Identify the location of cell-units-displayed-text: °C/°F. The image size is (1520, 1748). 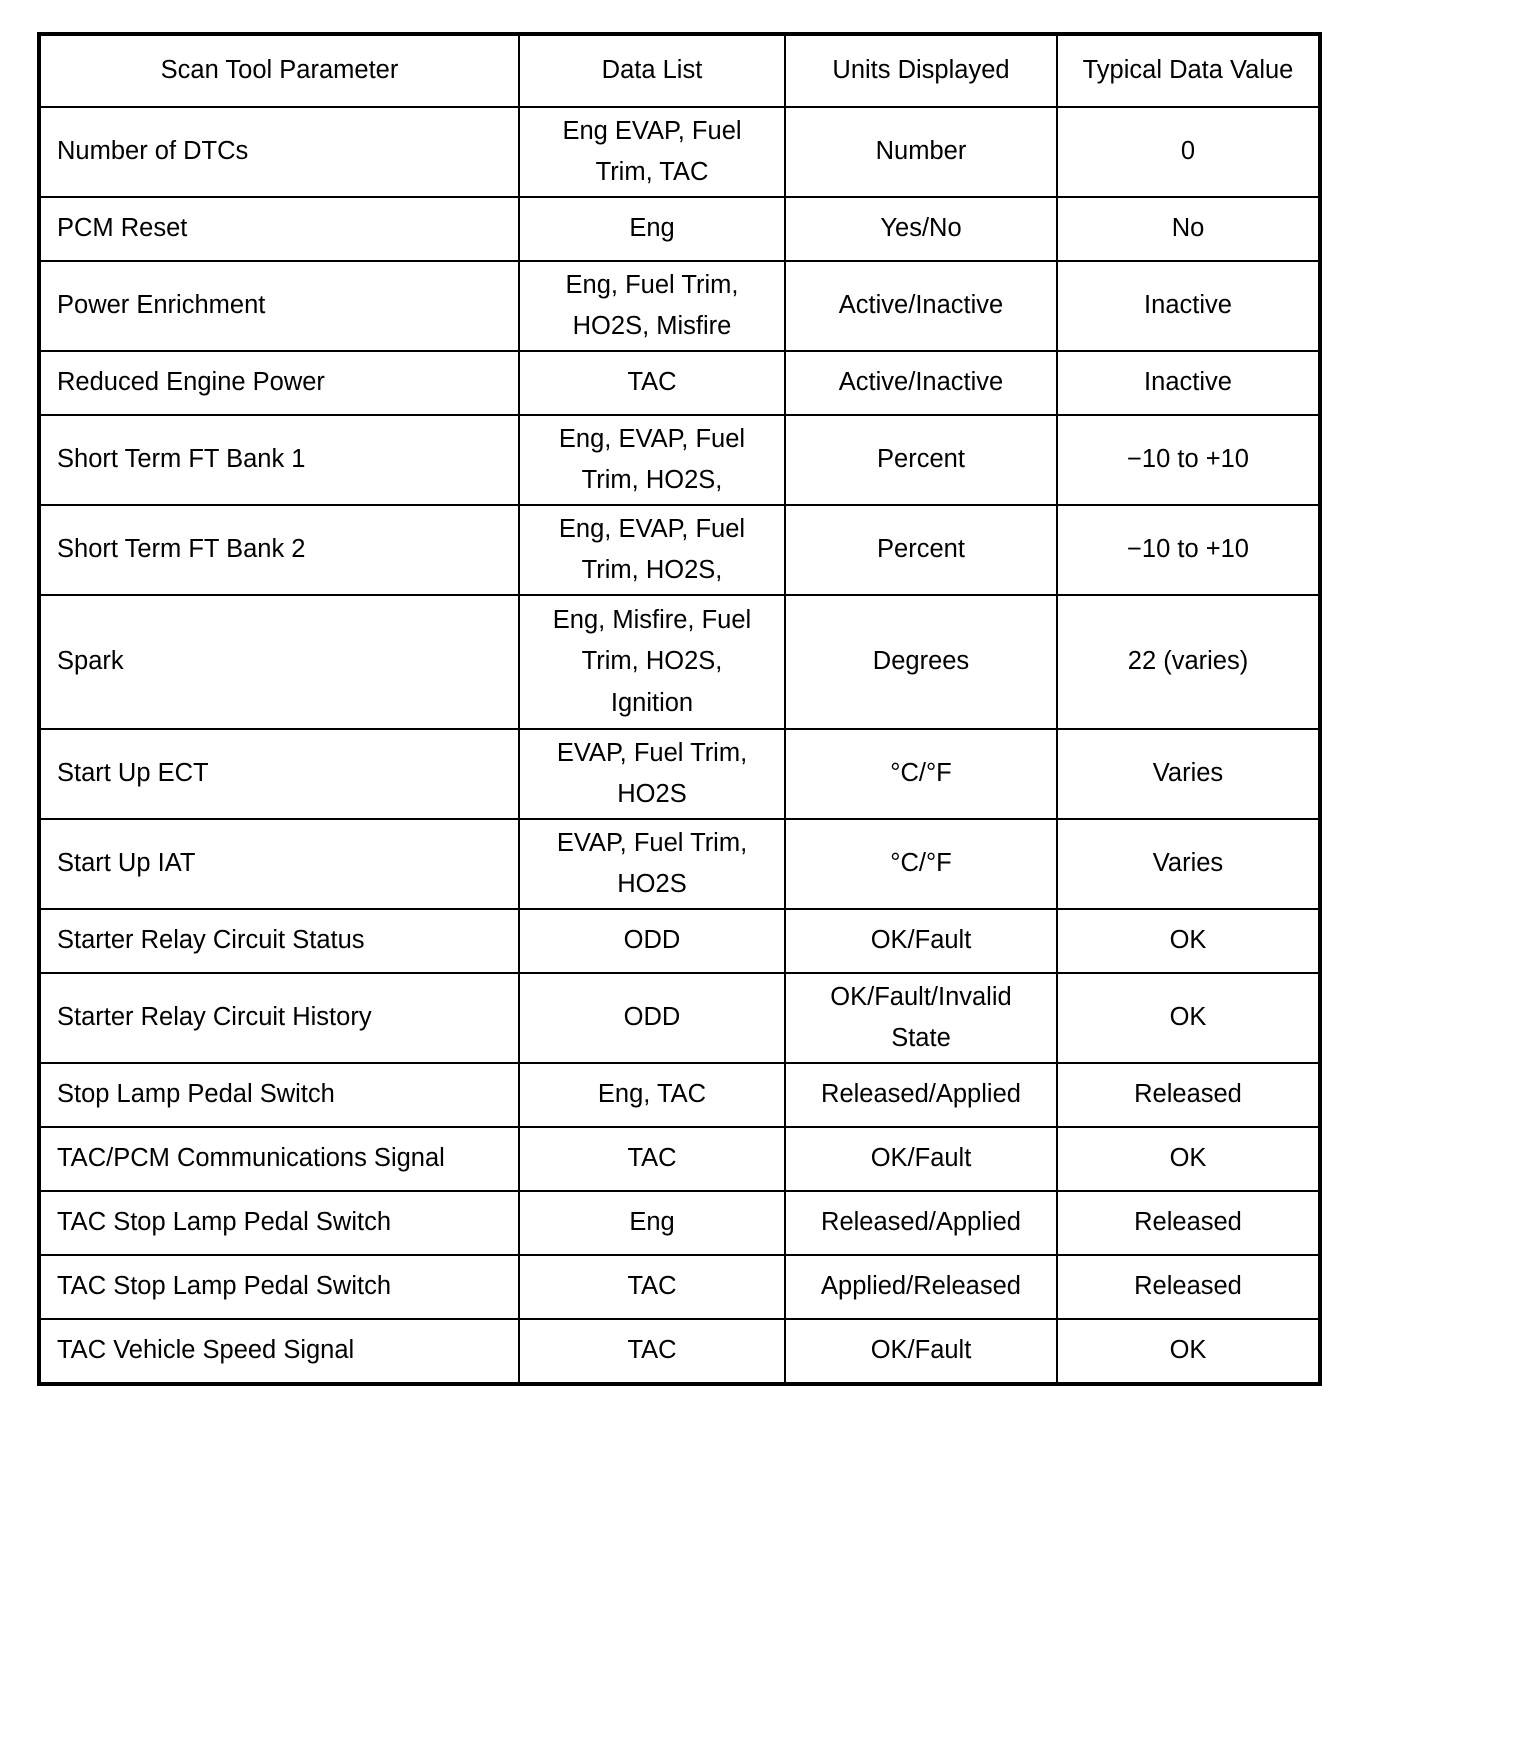
(921, 773).